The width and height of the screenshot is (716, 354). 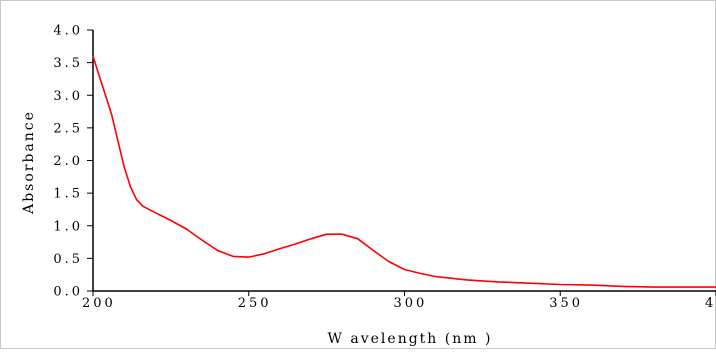 What do you see at coordinates (99, 303) in the screenshot?
I see `x-tick-label: 200` at bounding box center [99, 303].